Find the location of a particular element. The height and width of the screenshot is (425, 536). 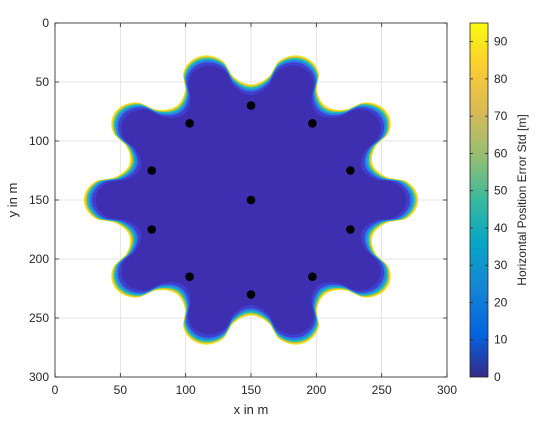

y-tick-label: 250 is located at coordinates (39, 318).